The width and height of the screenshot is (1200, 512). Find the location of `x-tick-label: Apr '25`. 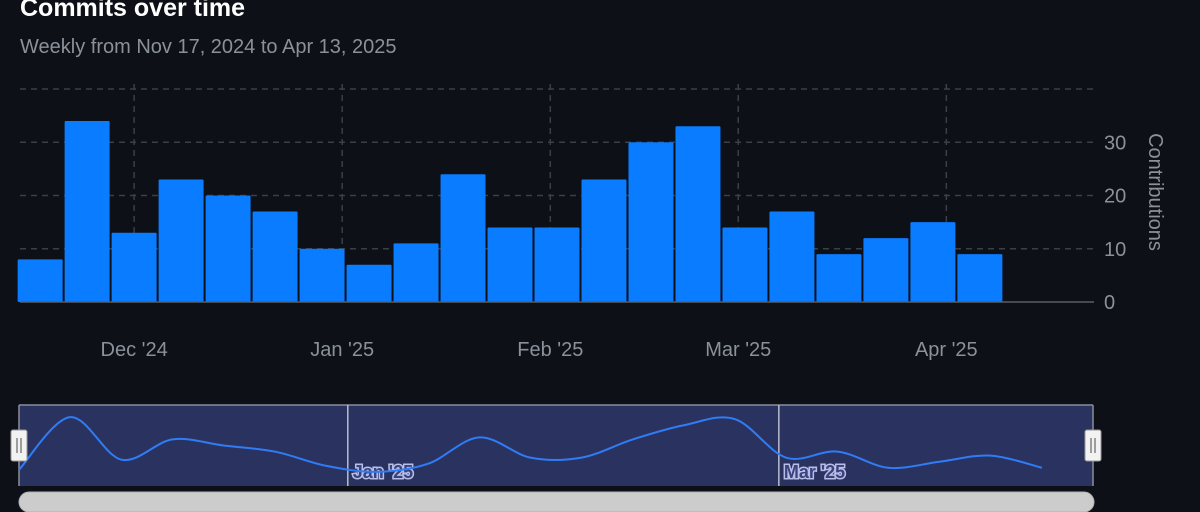

x-tick-label: Apr '25 is located at coordinates (946, 350).